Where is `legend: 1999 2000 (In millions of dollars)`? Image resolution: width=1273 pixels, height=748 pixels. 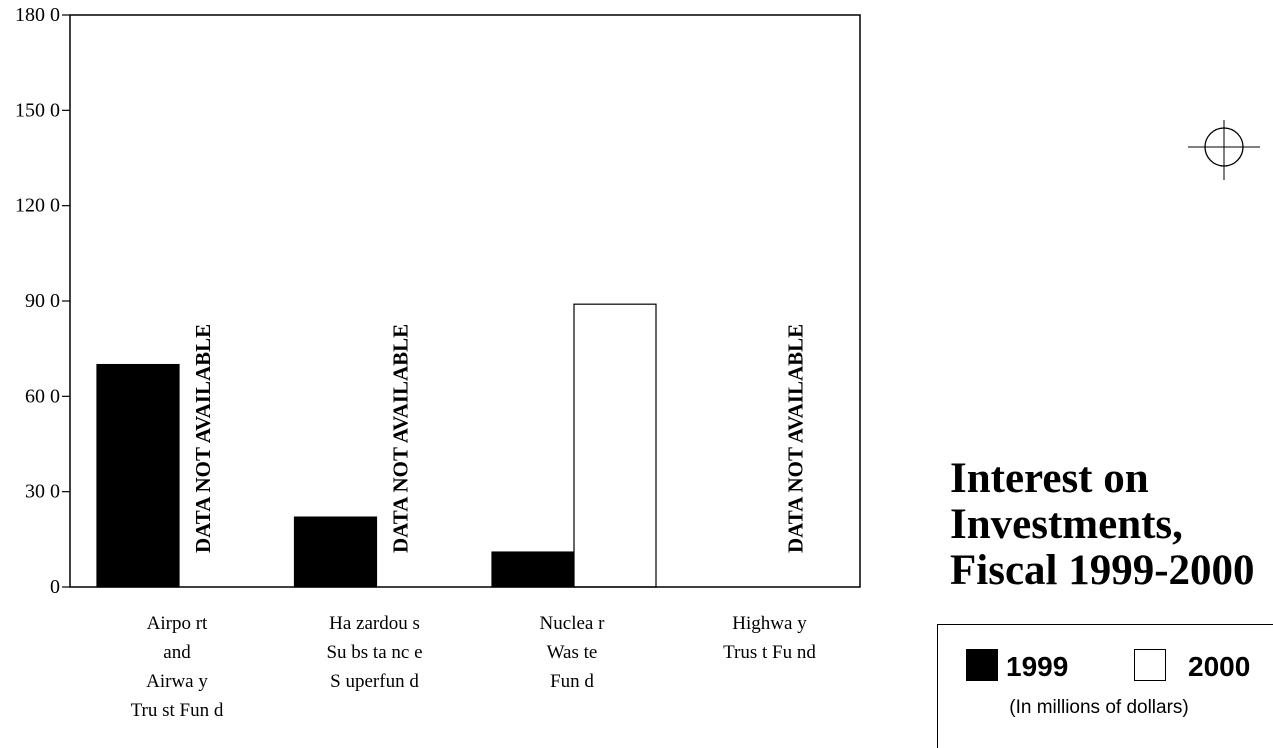 legend: 1999 2000 (In millions of dollars) is located at coordinates (1105, 686).